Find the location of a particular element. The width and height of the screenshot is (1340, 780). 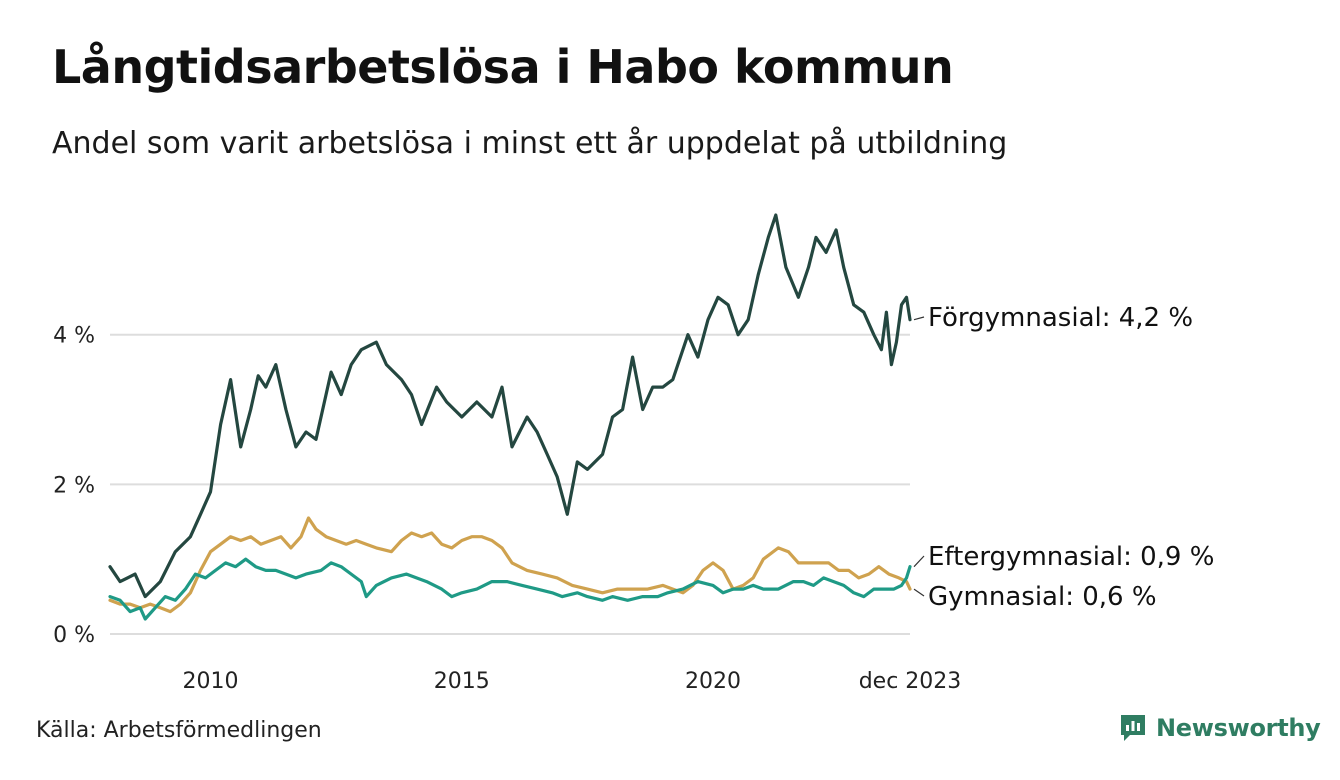

source-note: Källa: Arbetsförmedlingen is located at coordinates (179, 730).